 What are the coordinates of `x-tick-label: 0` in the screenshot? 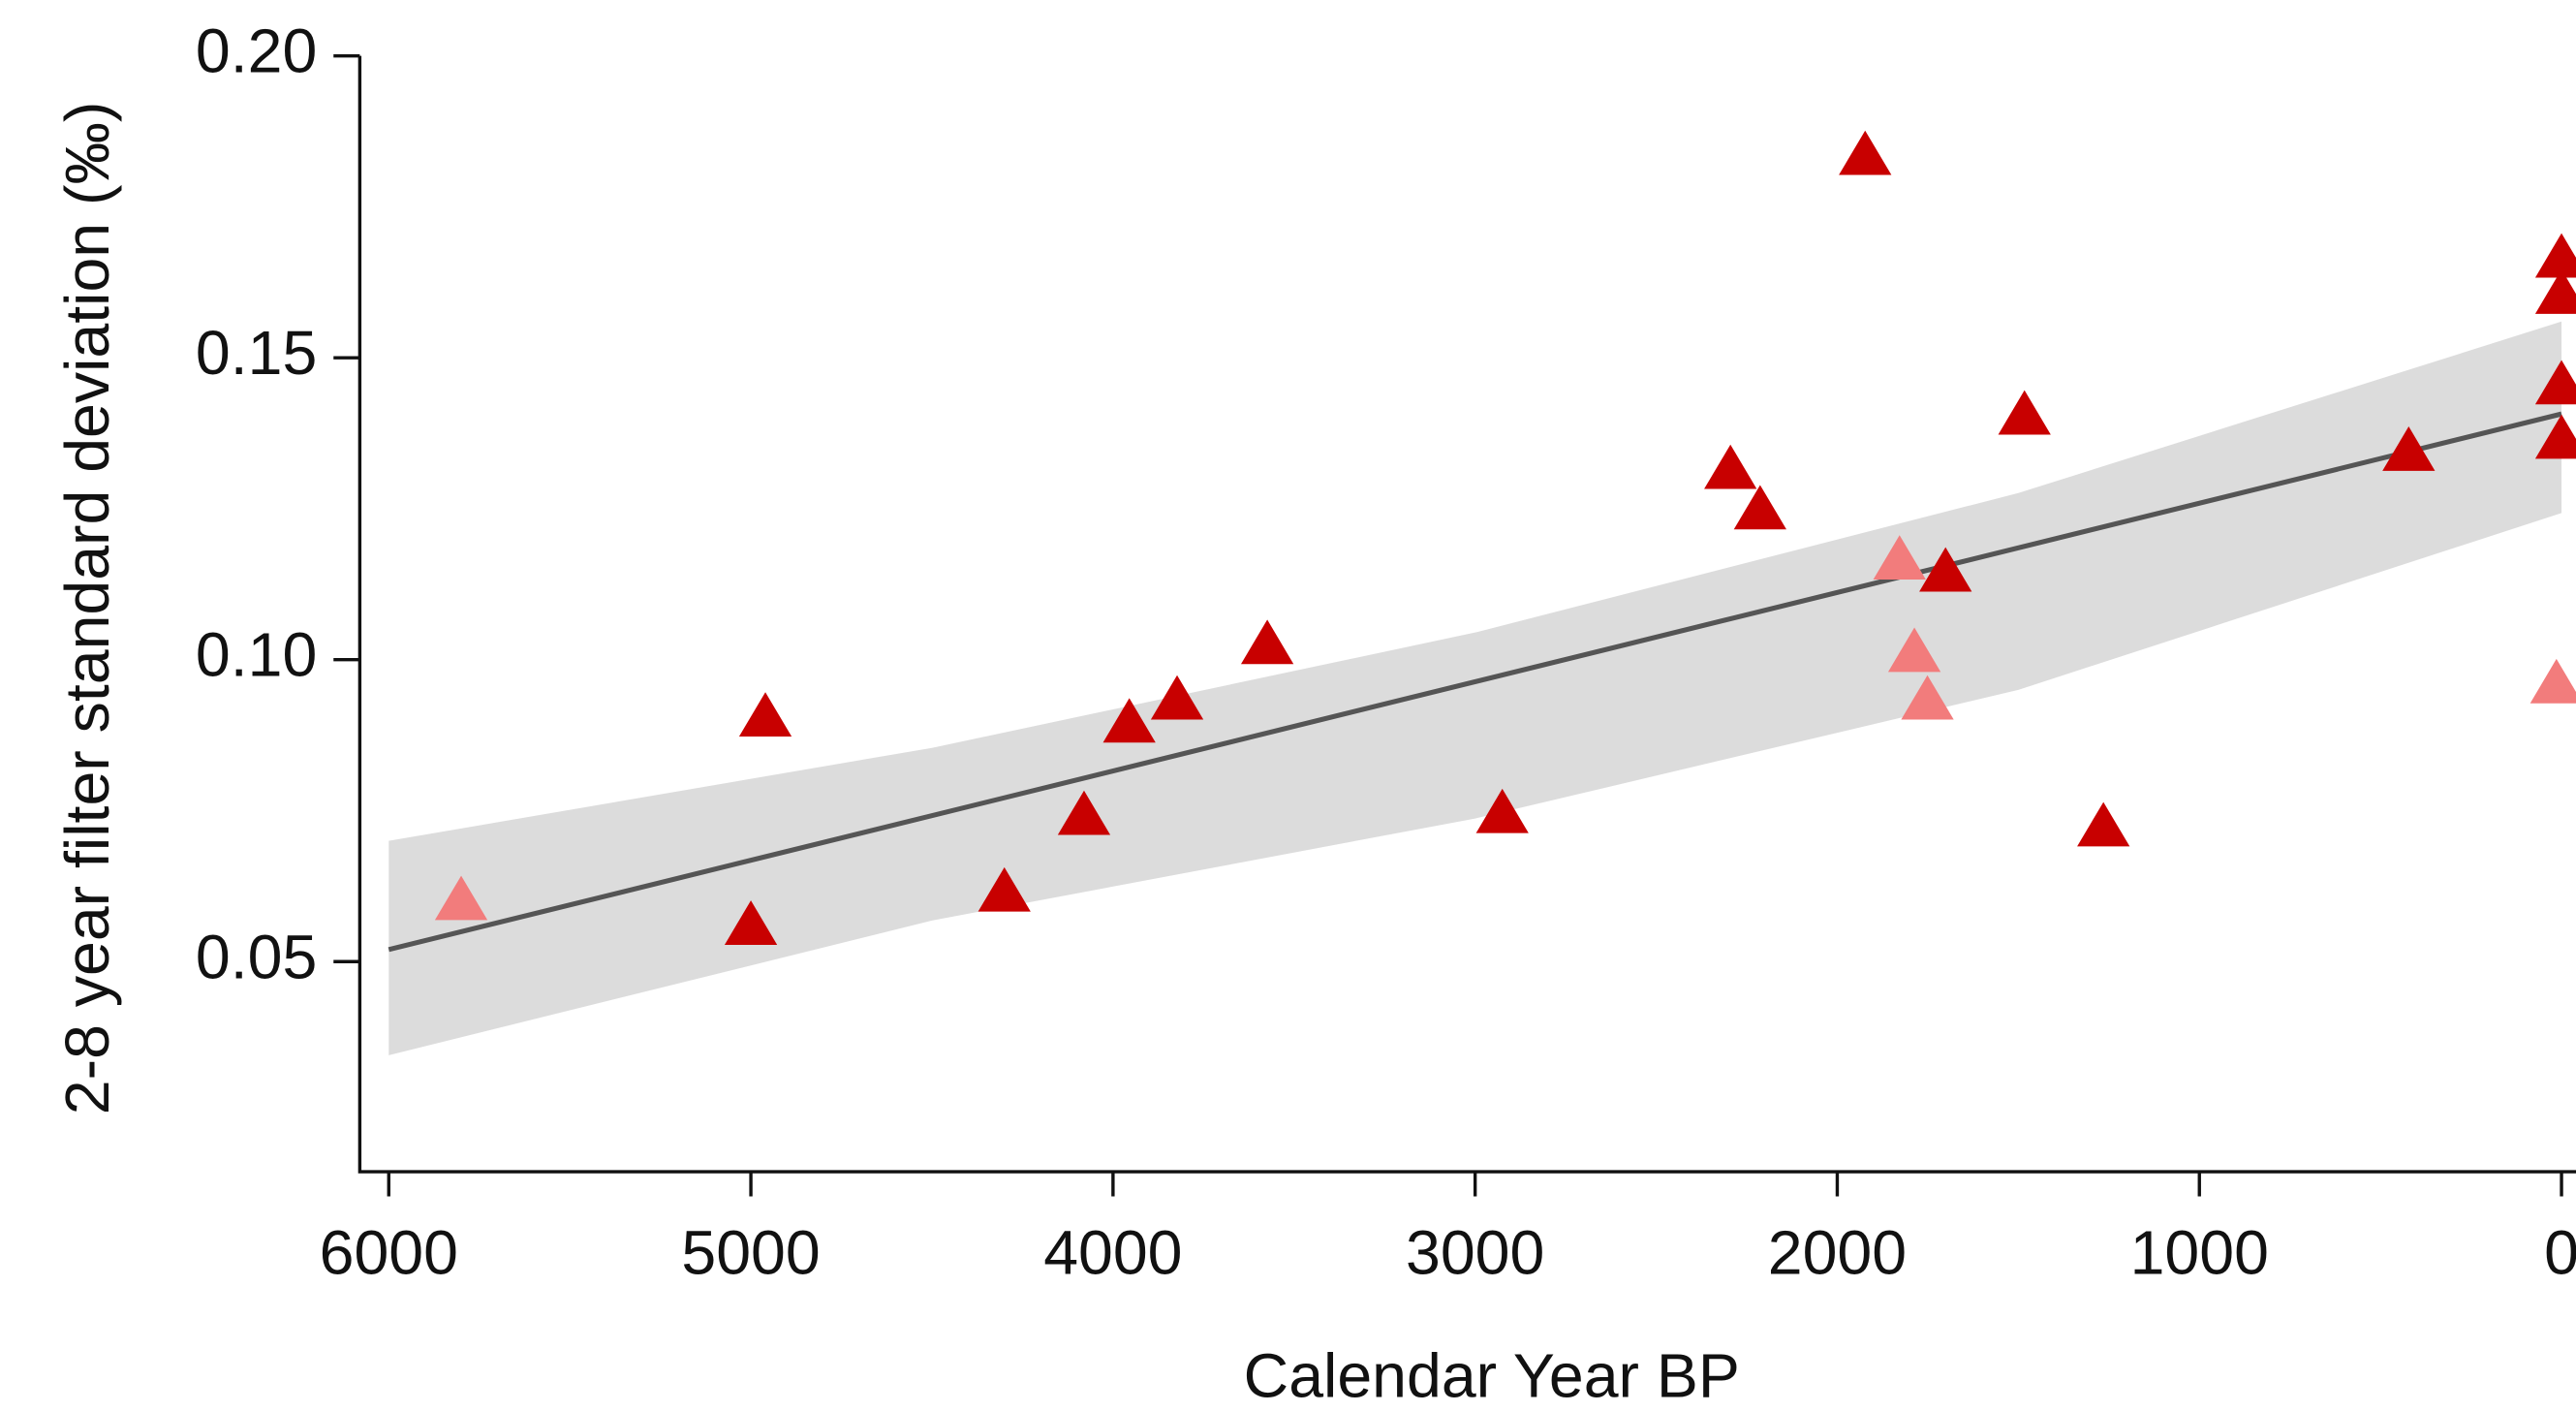 It's located at (2560, 1252).